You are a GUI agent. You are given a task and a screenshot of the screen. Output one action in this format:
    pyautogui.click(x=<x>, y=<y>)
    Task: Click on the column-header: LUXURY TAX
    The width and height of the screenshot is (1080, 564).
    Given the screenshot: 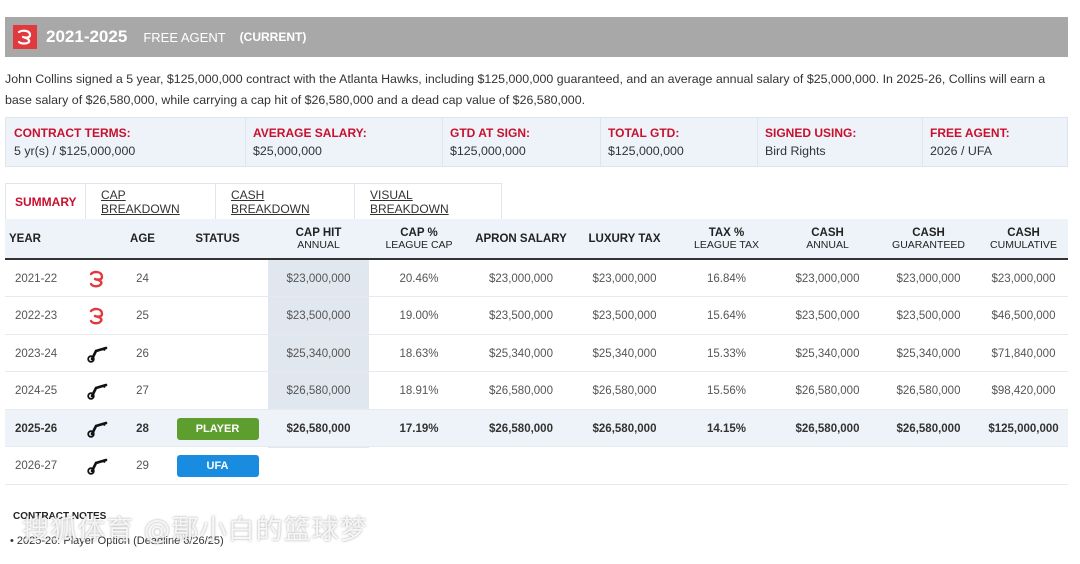 What is the action you would take?
    pyautogui.click(x=624, y=238)
    